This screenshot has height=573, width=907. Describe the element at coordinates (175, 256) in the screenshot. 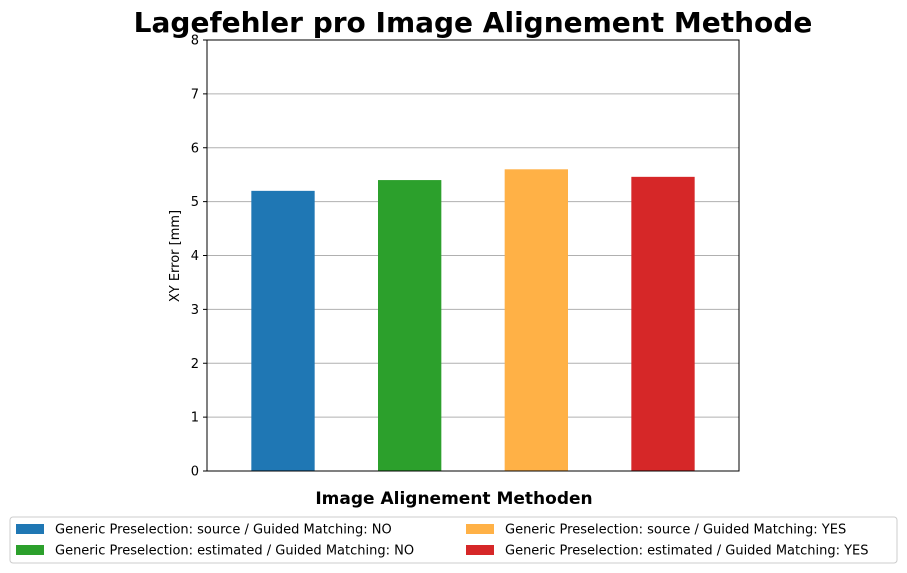

I see `y-axis-label: XY Error [mm]` at that location.